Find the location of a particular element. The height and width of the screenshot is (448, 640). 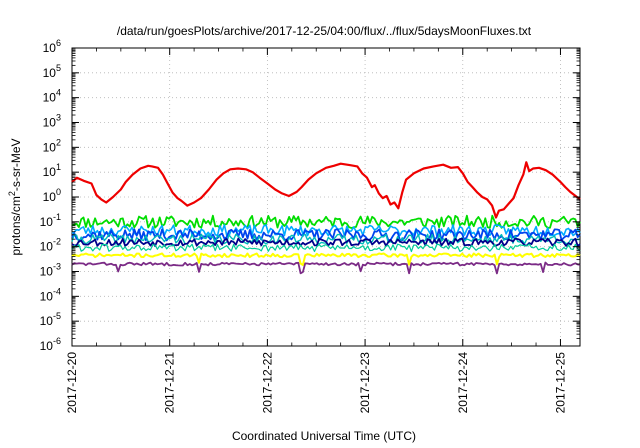

y-tick-label: 10⁵ is located at coordinates (52, 71).